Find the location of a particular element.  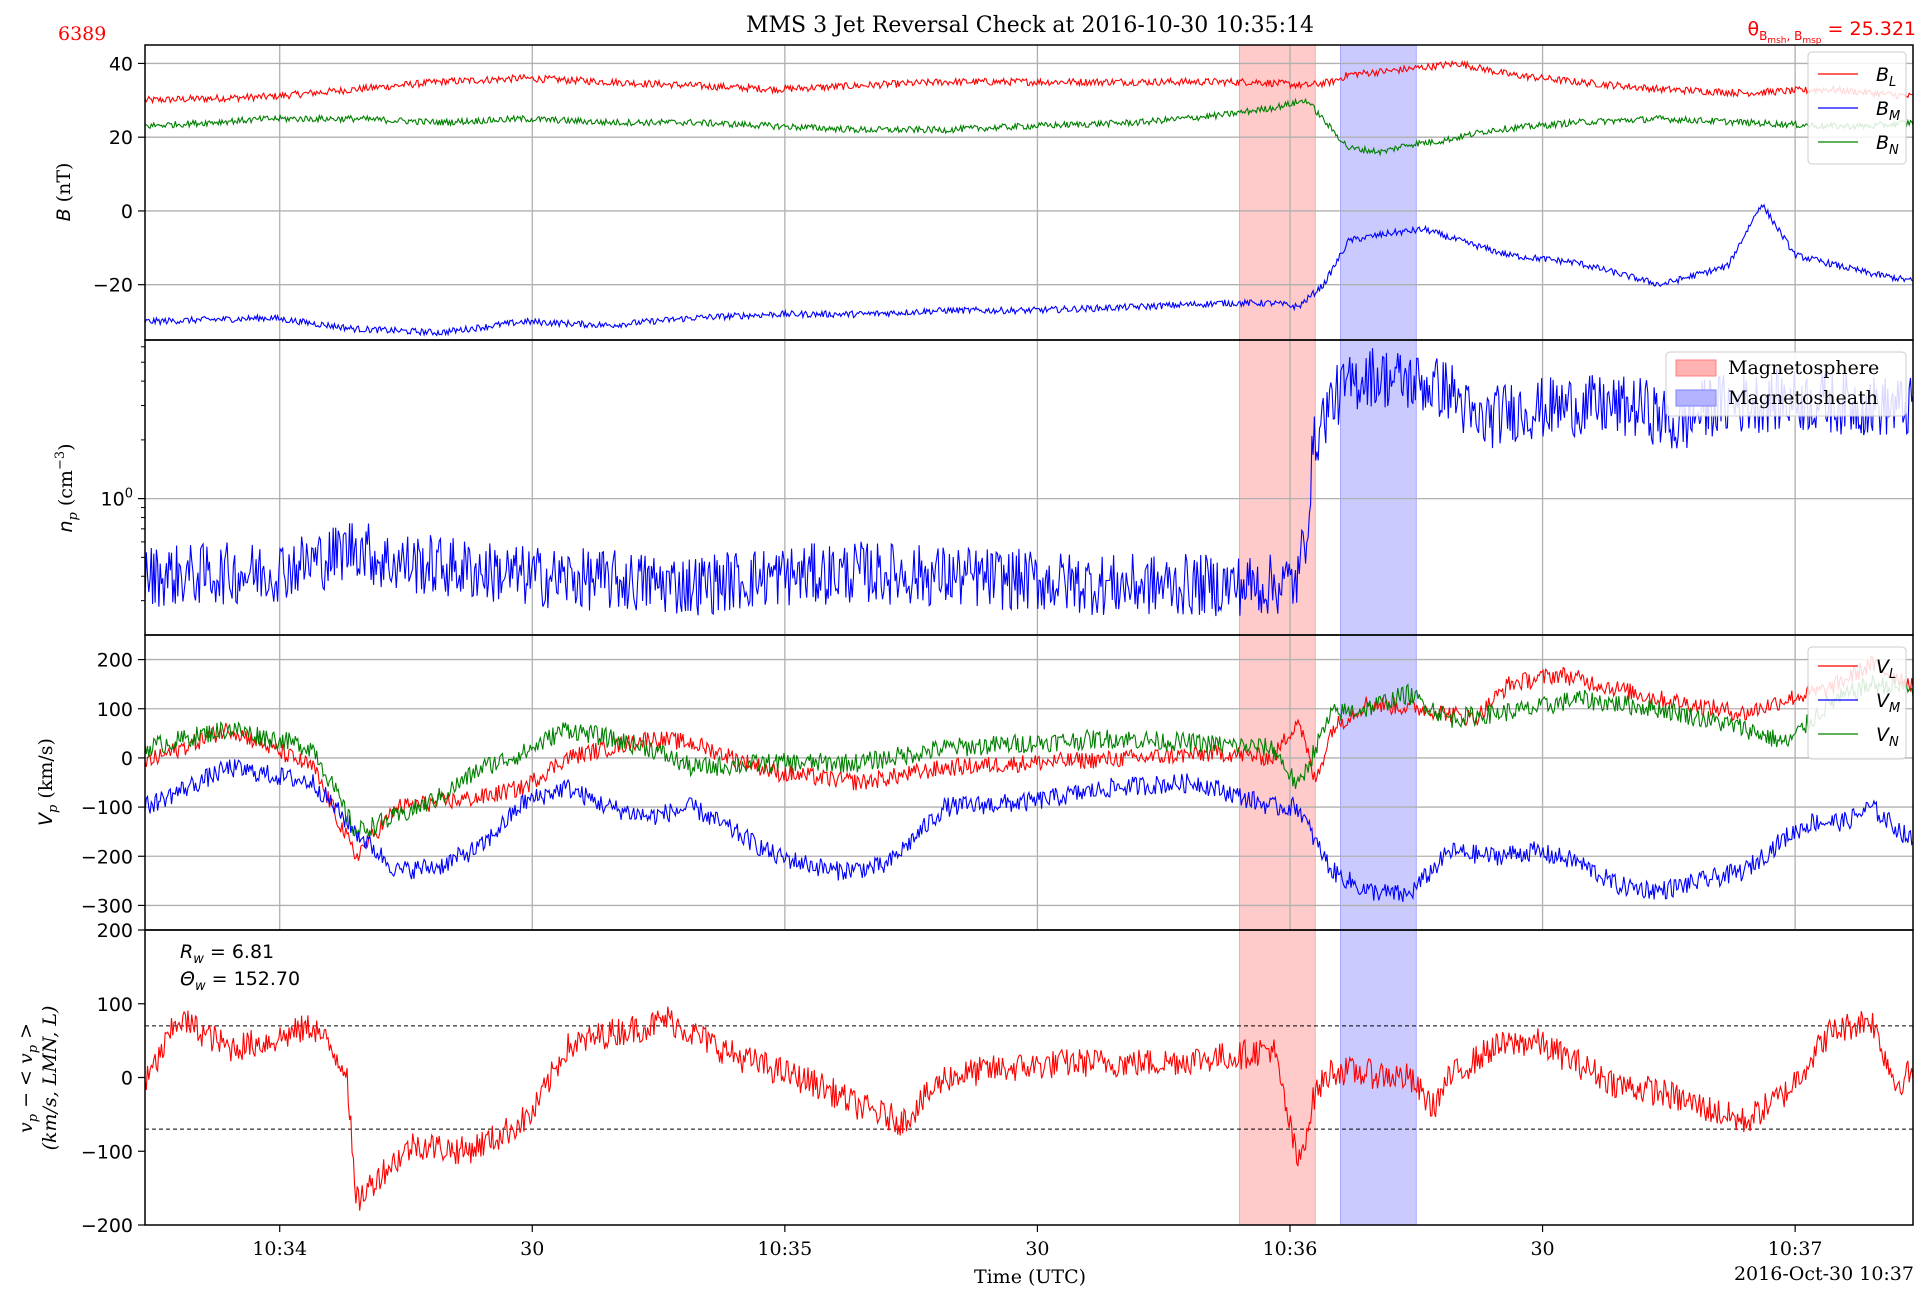

legend-b: BL BM BN is located at coordinates (1857, 108).